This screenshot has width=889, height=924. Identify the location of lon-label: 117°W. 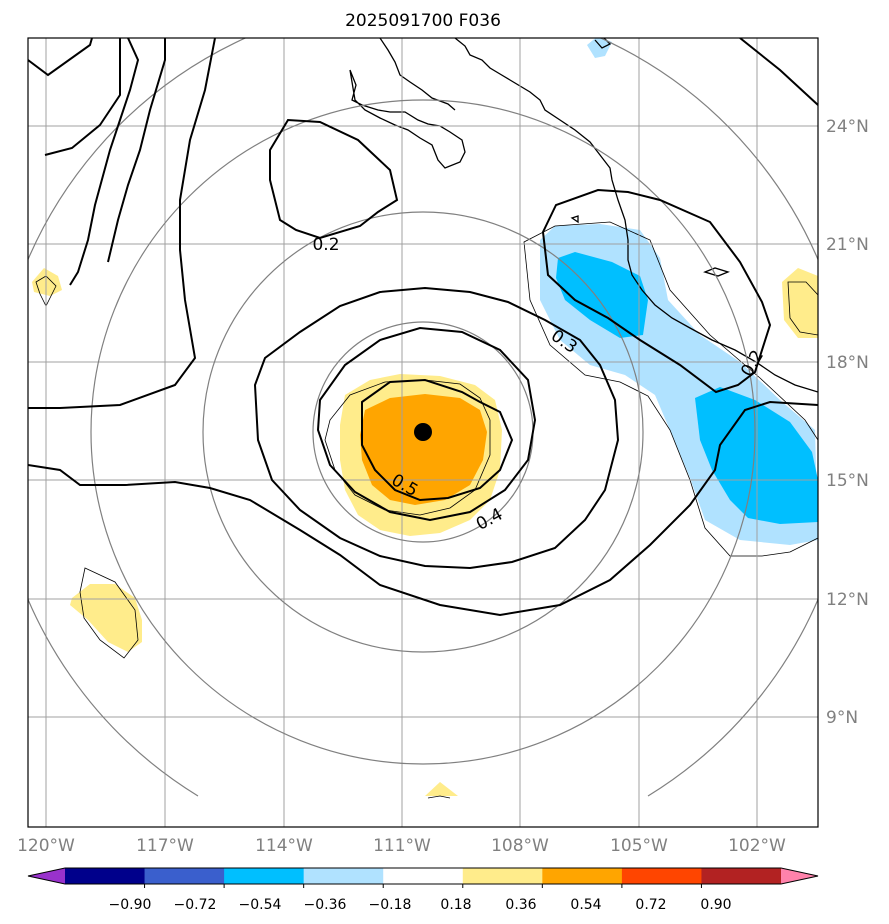
(165, 846).